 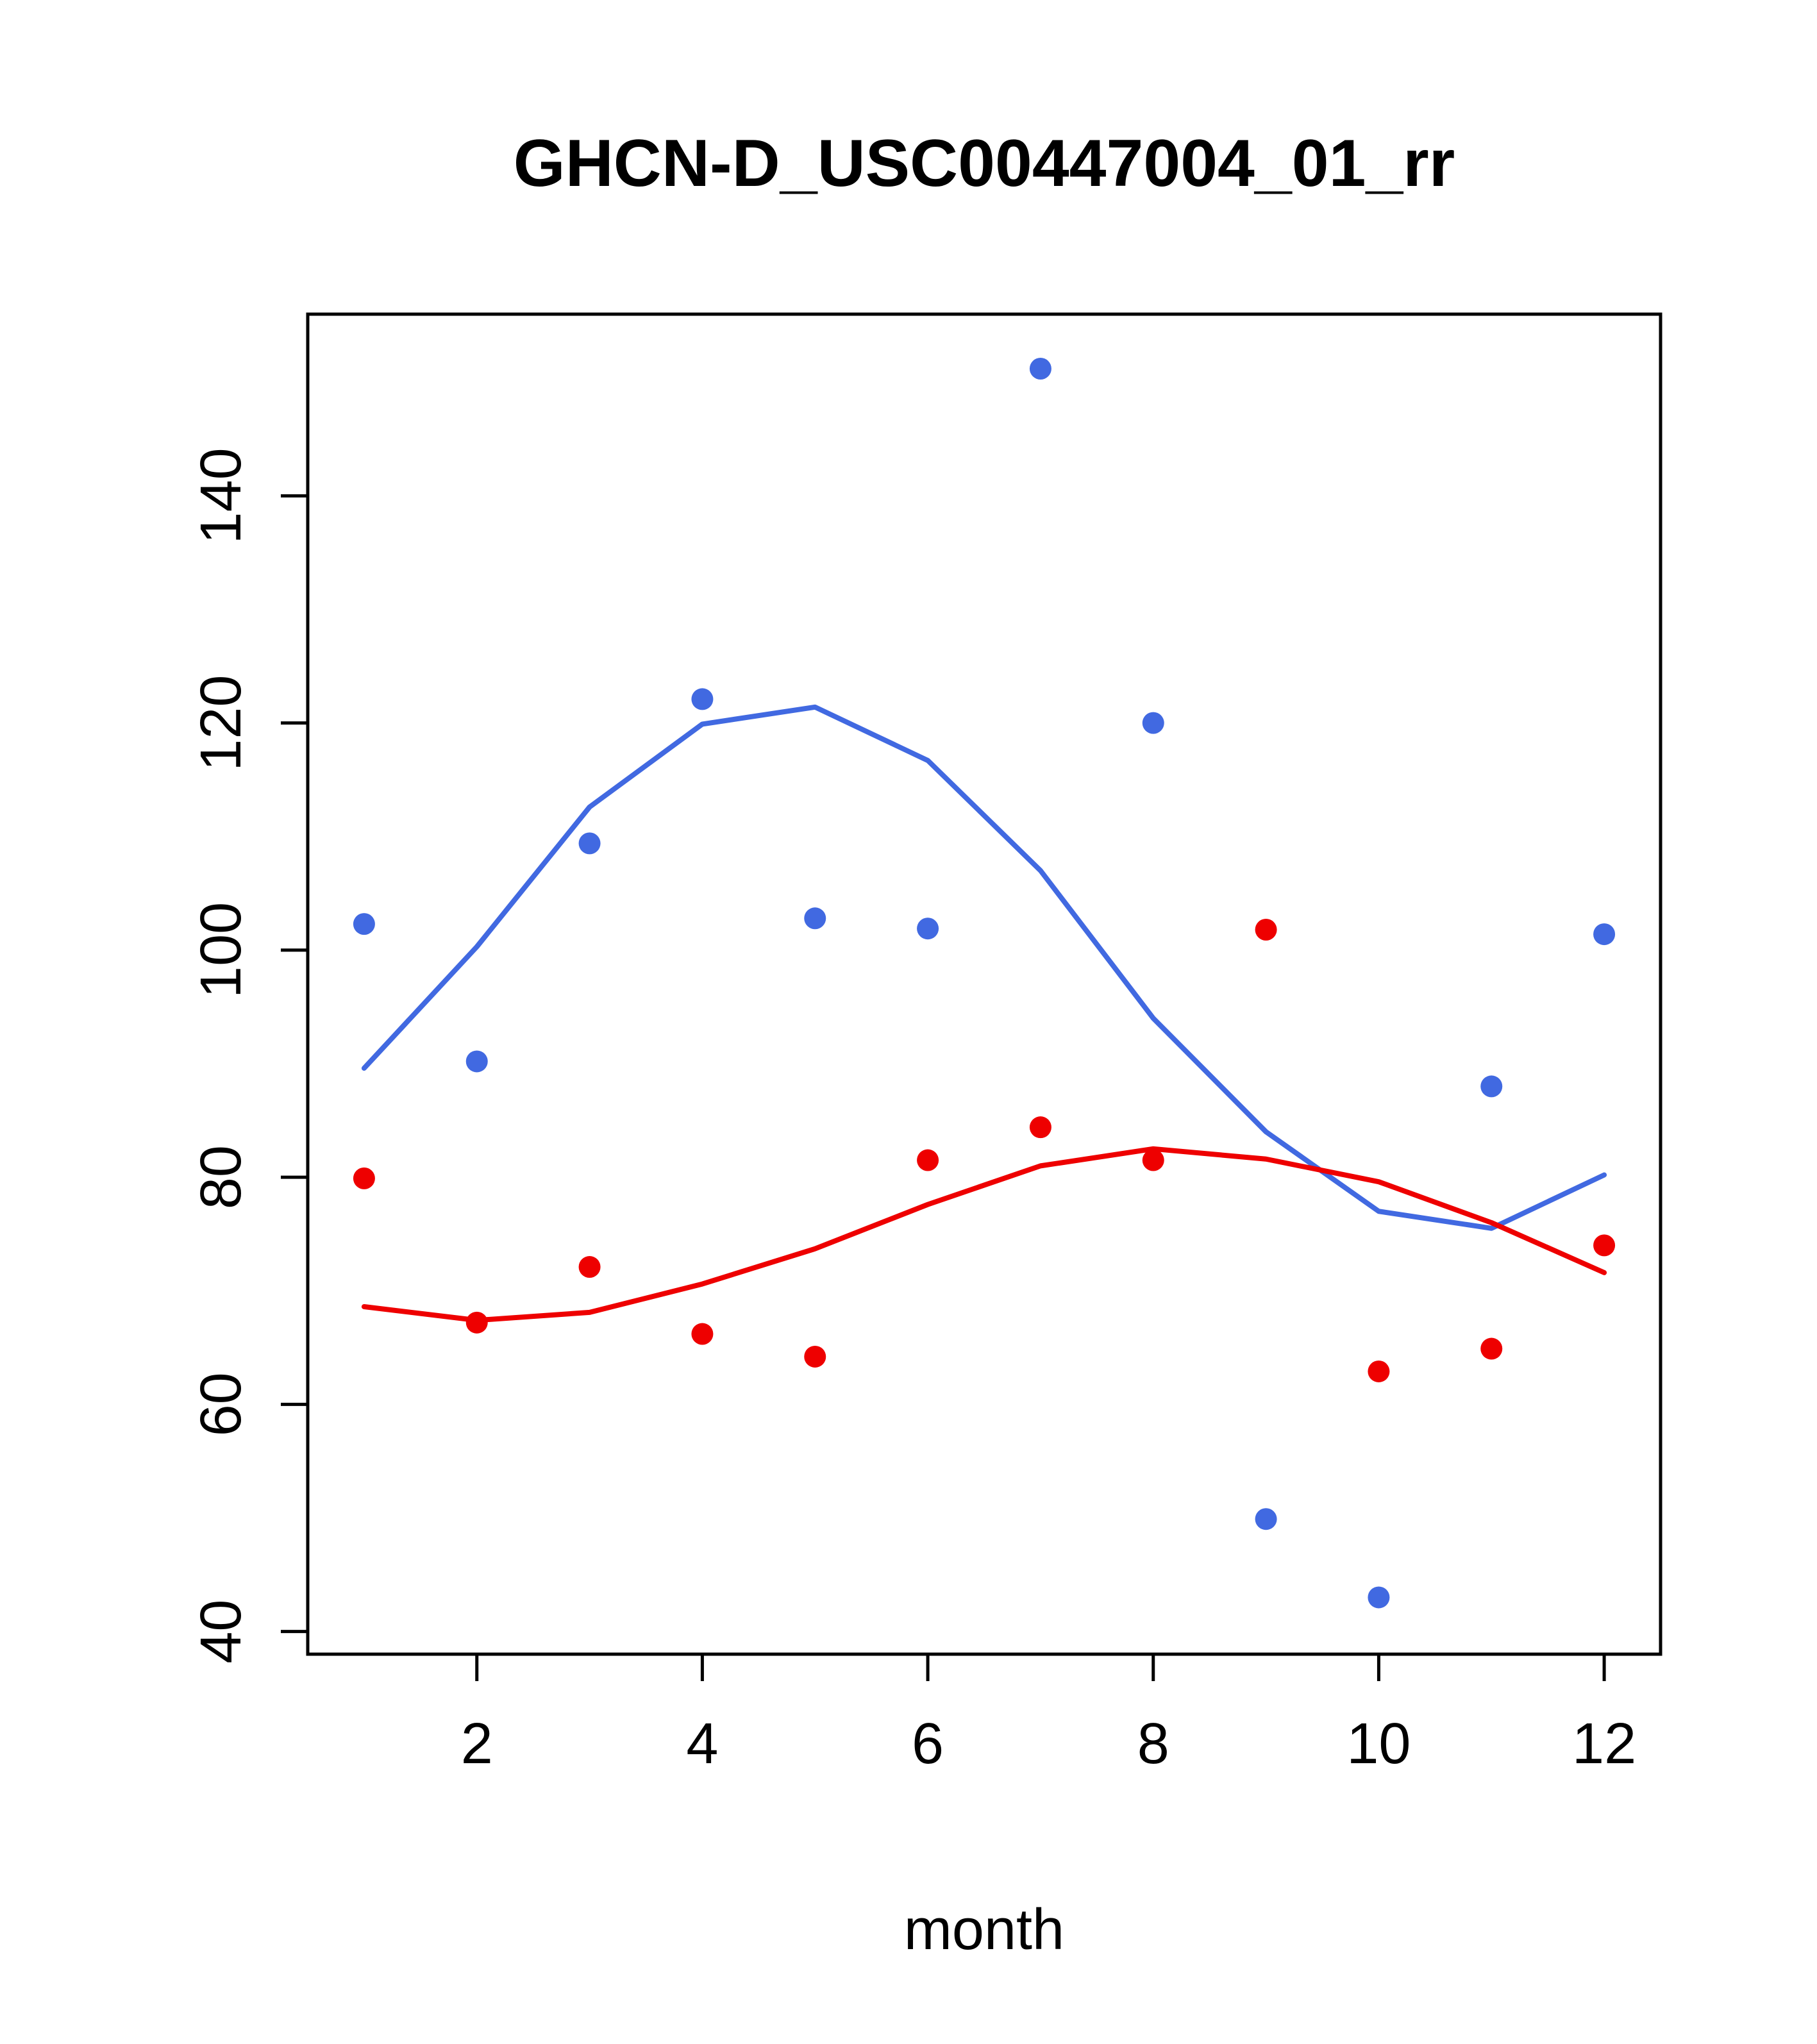 I want to click on y-tick-label: 80, so click(x=221, y=1177).